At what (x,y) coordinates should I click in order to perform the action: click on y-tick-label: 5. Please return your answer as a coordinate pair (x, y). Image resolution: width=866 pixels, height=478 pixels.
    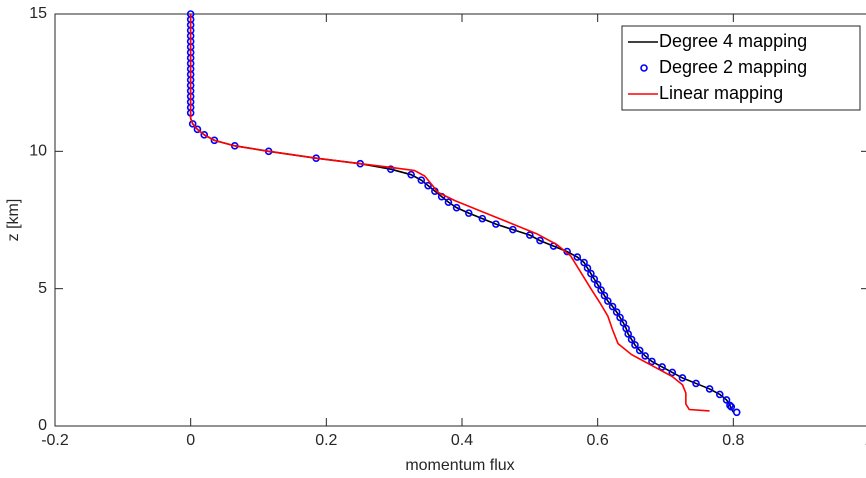
    Looking at the image, I should click on (42, 288).